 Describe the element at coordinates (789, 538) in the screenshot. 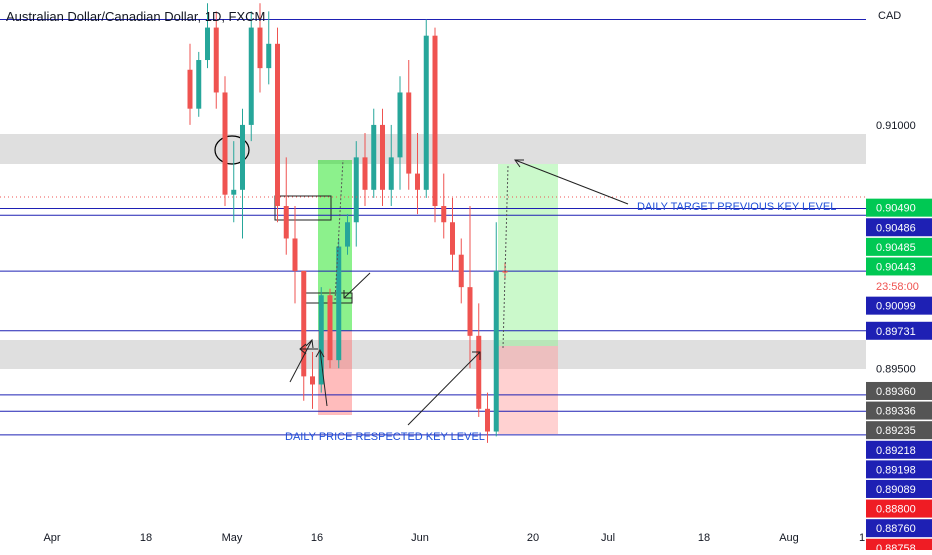

I see `x-tick-label: Aug` at that location.